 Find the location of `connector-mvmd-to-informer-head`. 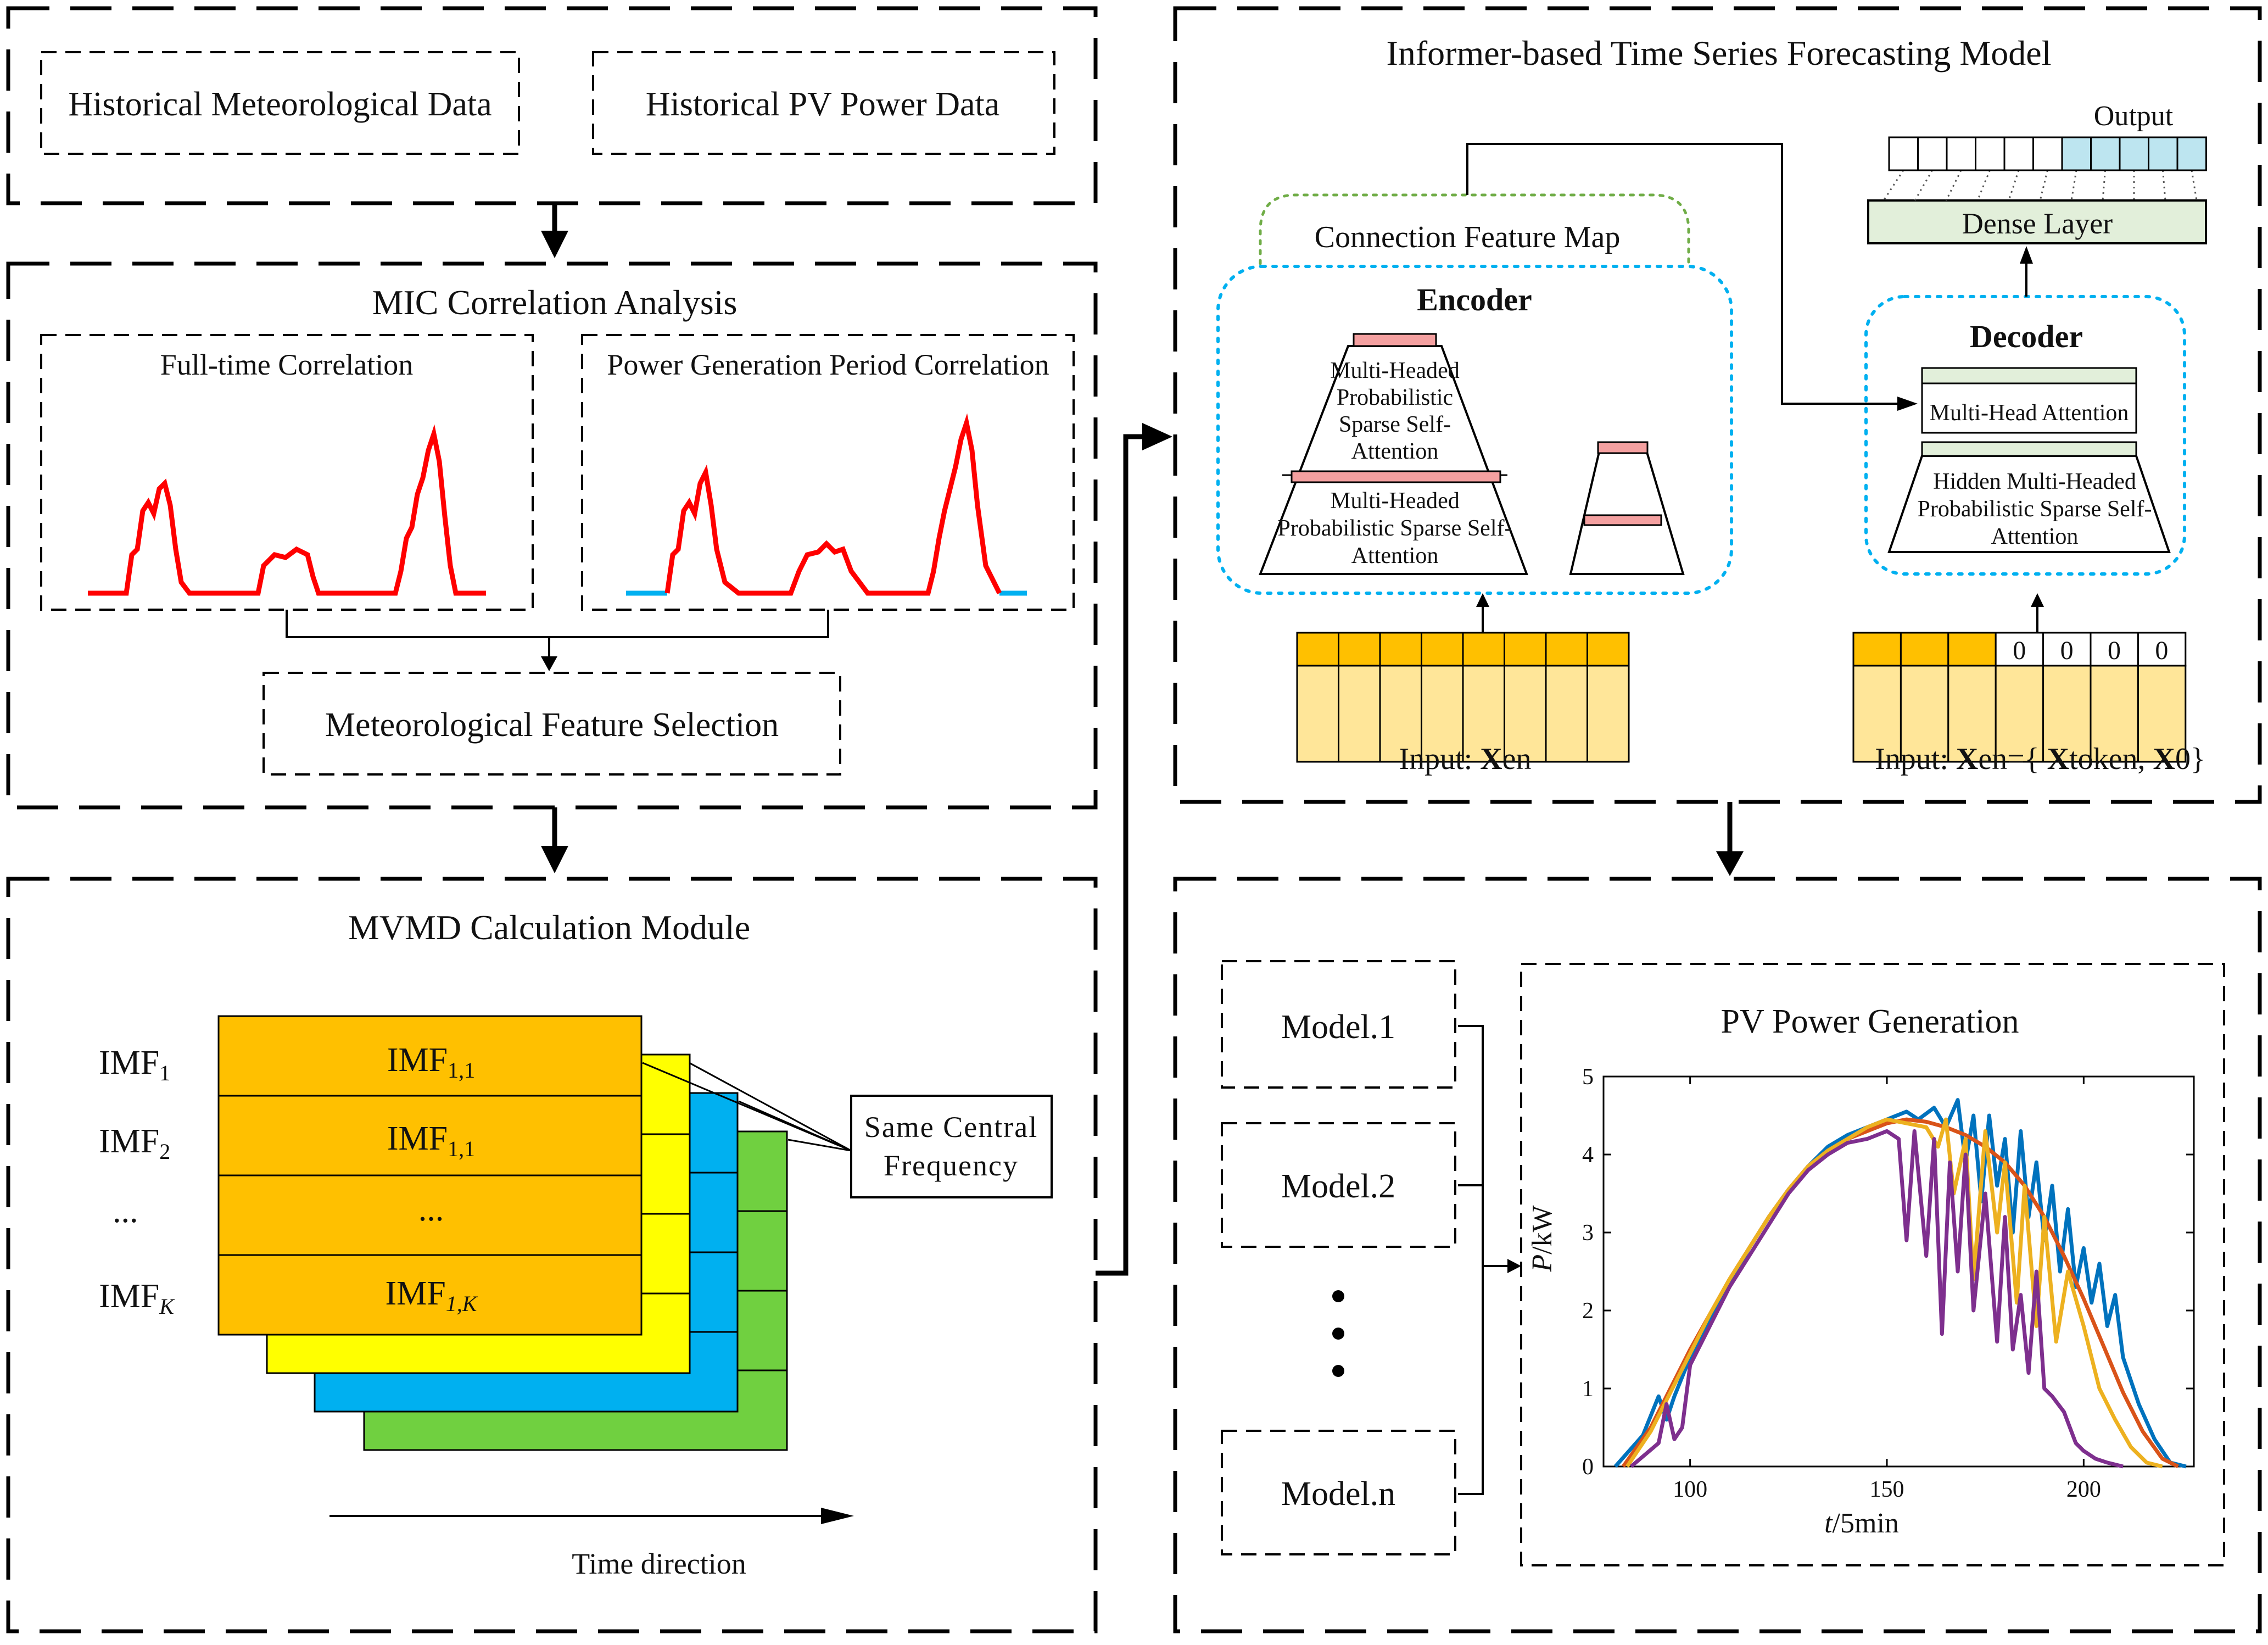

connector-mvmd-to-informer-head is located at coordinates (1157, 436).